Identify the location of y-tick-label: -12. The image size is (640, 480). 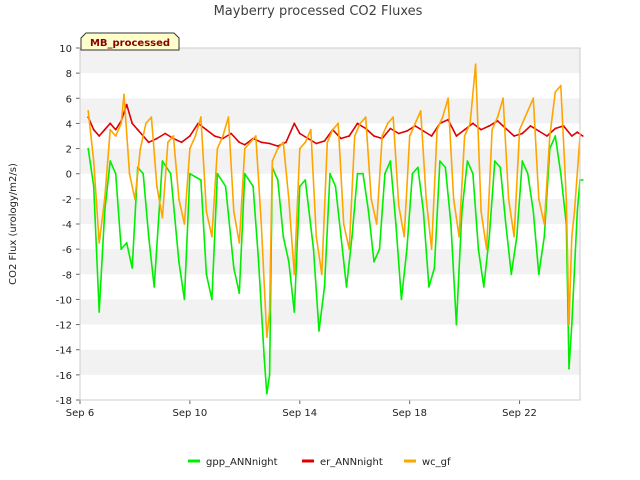
(64, 326).